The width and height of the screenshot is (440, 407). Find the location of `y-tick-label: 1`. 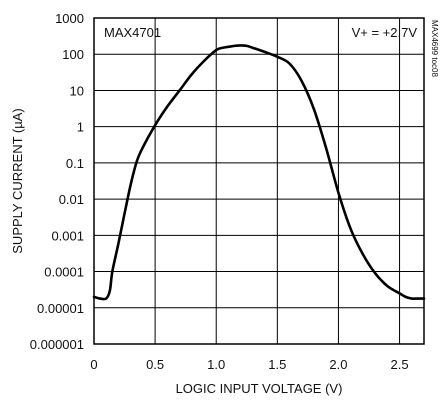

y-tick-label: 1 is located at coordinates (80, 127).